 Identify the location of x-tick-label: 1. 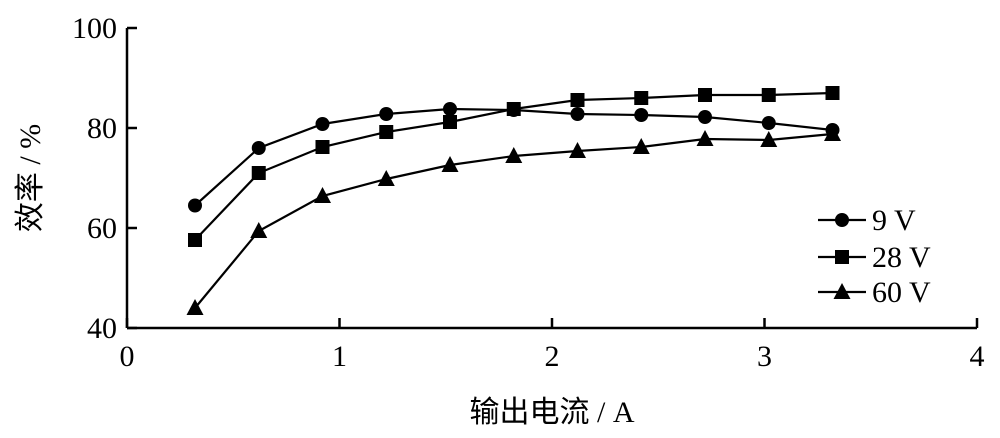
(339, 356).